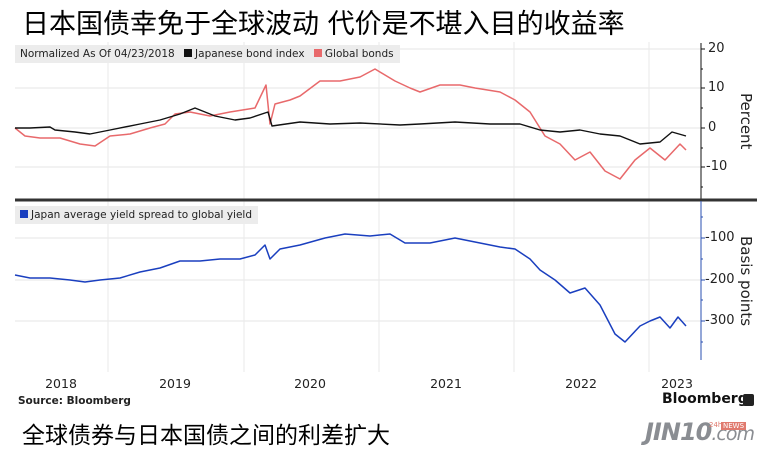 The height and width of the screenshot is (462, 767). I want to click on top-axis-title: Percent, so click(746, 121).